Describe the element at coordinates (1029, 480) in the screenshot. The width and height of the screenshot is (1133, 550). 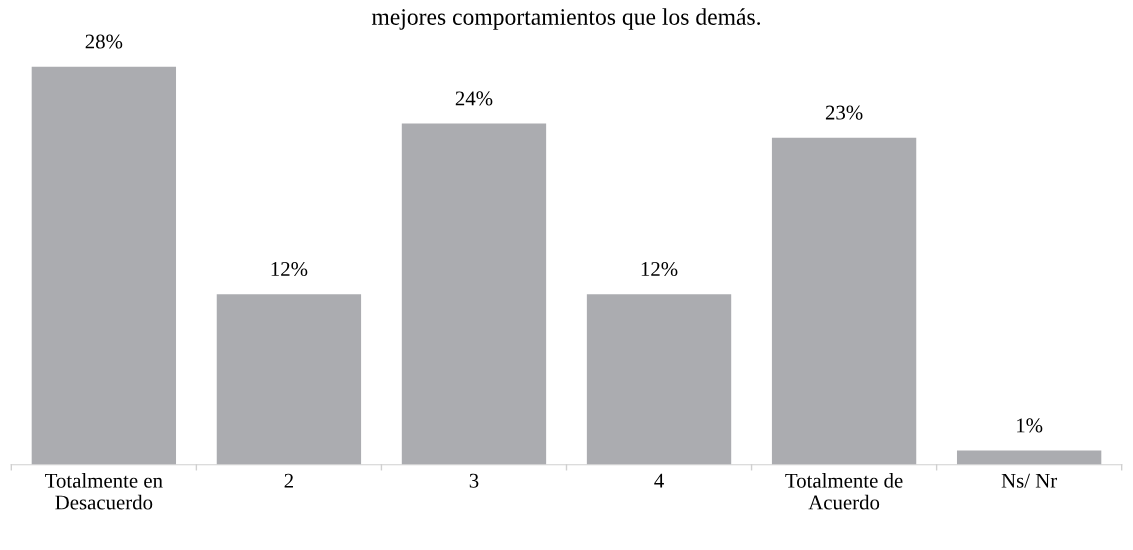
I see `x-tick-label: Ns/ Nr` at that location.